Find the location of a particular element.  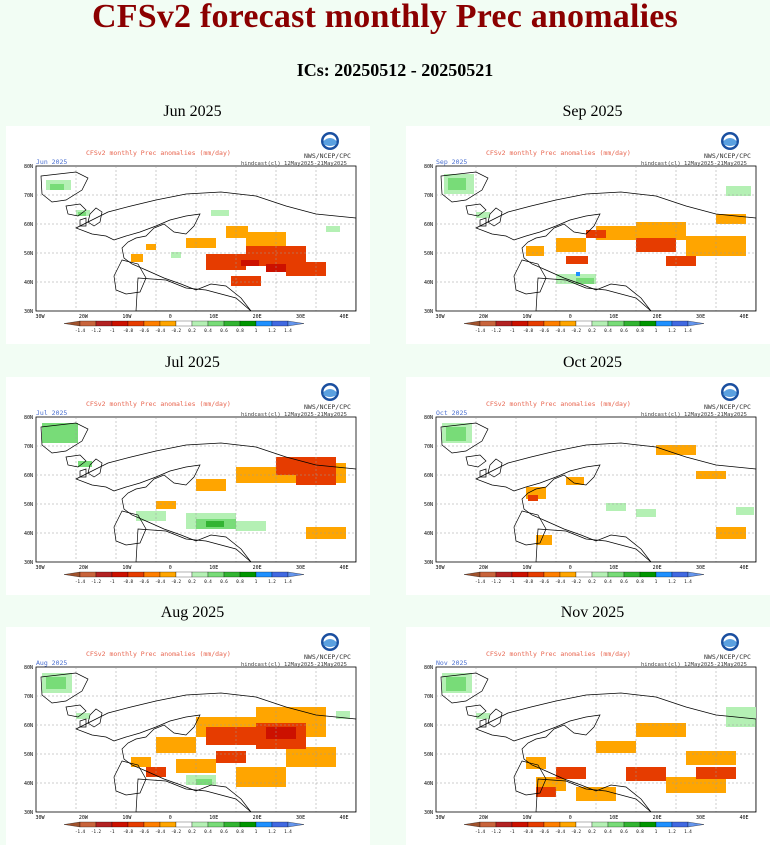

colorbar-tick-label: -0.6 is located at coordinates (544, 831).